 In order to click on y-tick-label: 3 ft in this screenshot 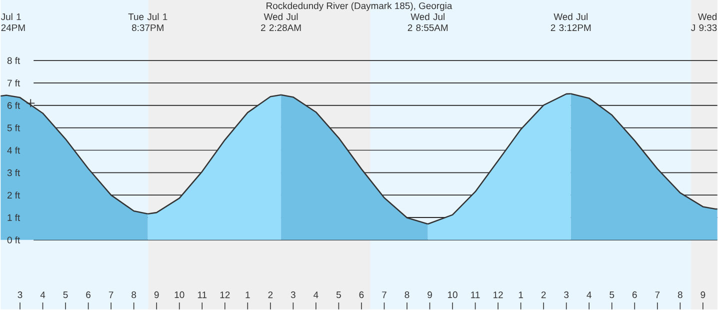, I will do `click(13, 172)`.